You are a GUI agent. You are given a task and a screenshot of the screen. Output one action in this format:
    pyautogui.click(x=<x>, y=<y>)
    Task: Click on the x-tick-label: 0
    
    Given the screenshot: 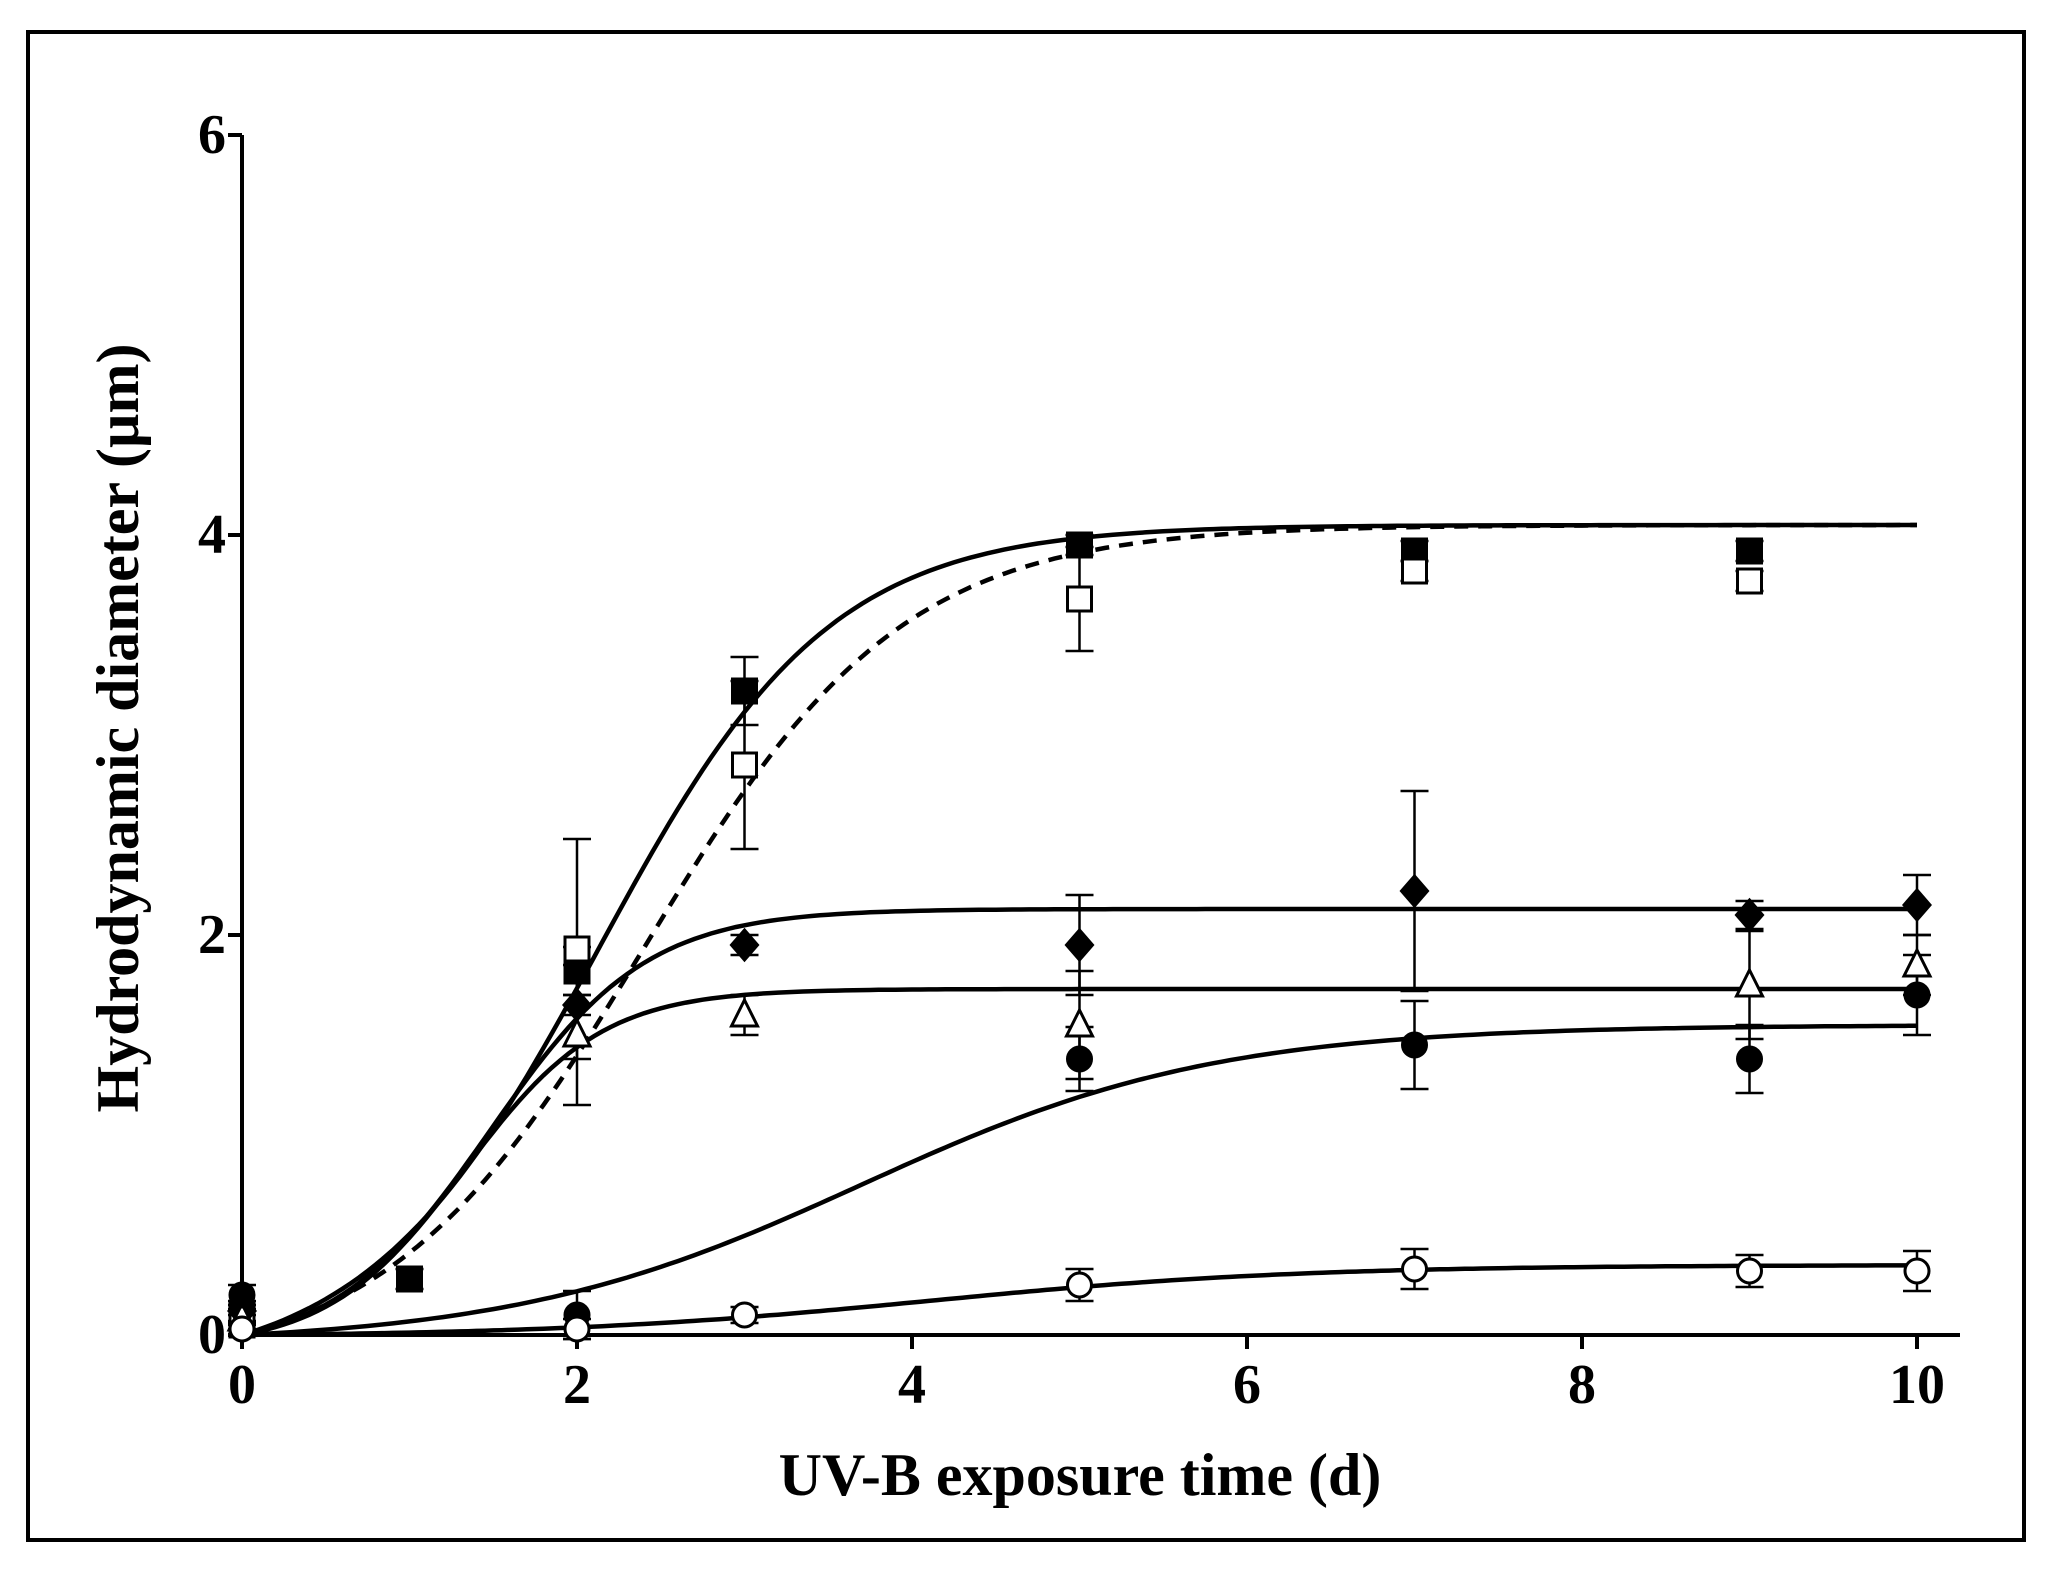 What is the action you would take?
    pyautogui.click(x=242, y=1385)
    